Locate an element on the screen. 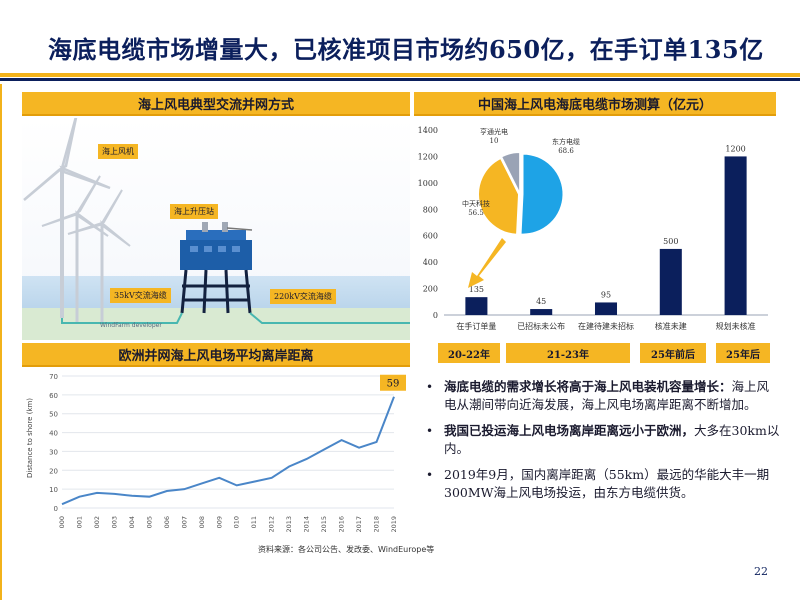  bar-y-tick-label: 0 is located at coordinates (435, 315).